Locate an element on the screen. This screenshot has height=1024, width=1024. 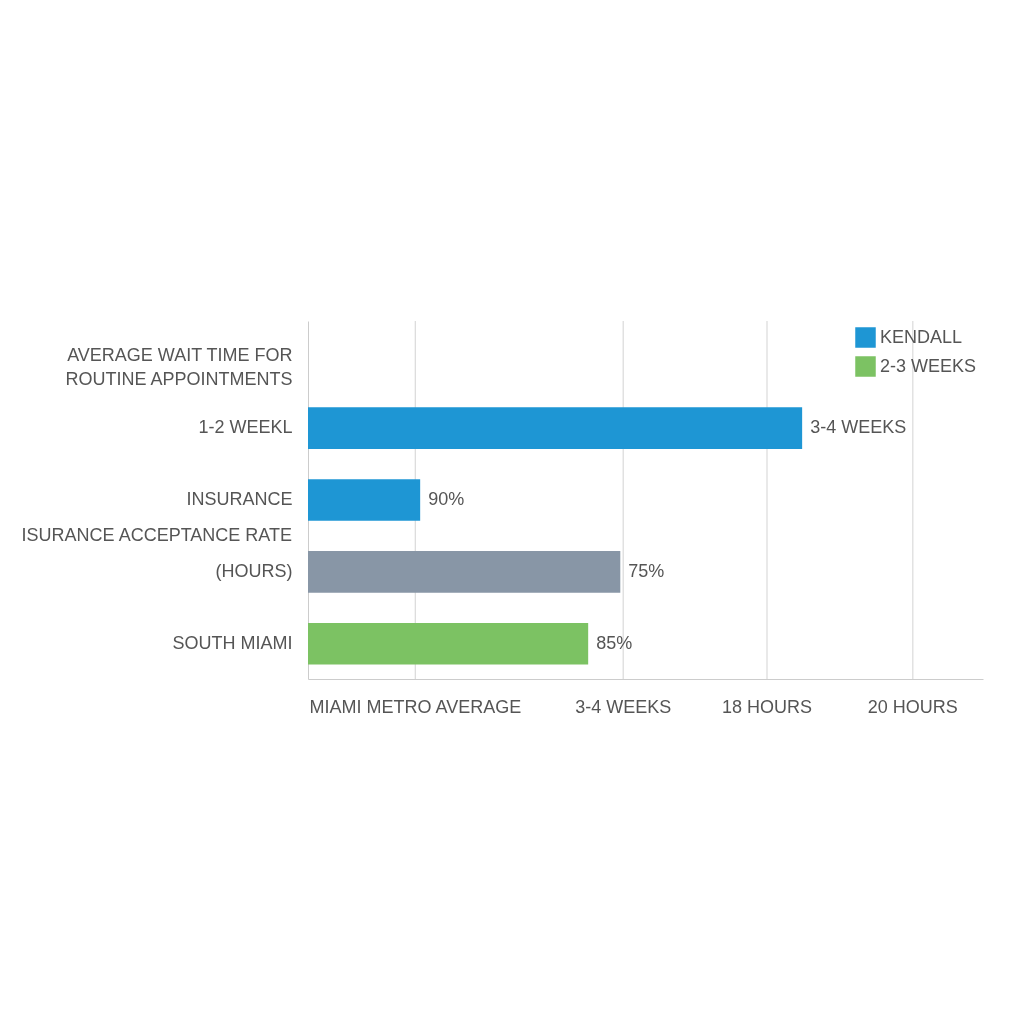
text: 20 HOURS is located at coordinates (912, 707).